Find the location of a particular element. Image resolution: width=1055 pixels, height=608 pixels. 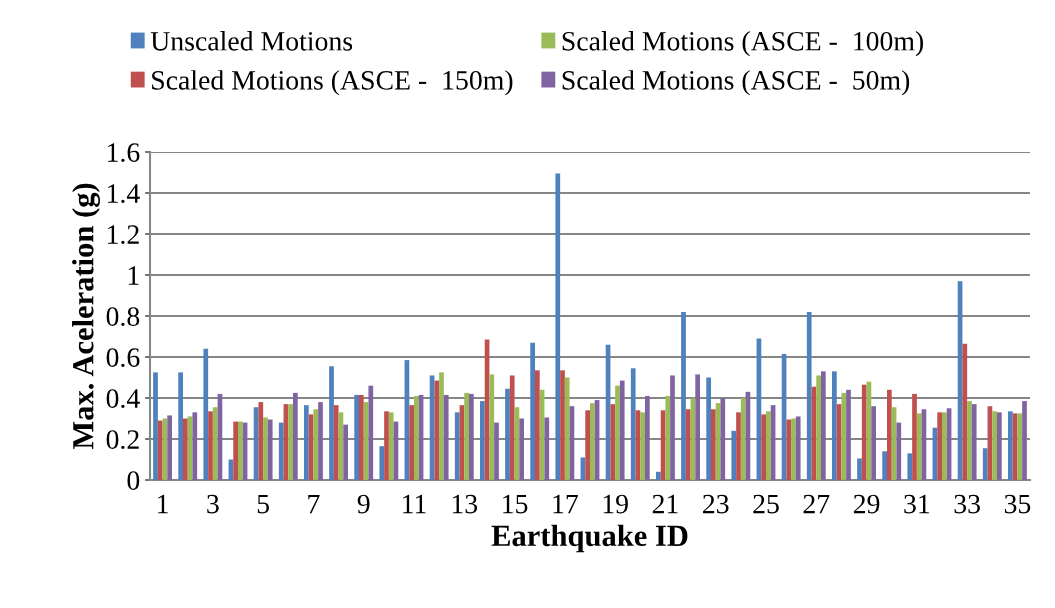

x-tick-label: 29 is located at coordinates (866, 504).